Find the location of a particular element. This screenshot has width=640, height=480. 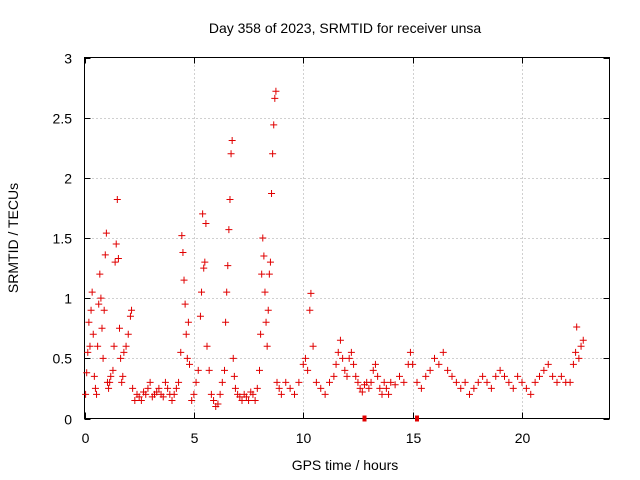

y-tick-labels: 0 0.5 1 1.5 2 2.5 3 is located at coordinates (63, 239).